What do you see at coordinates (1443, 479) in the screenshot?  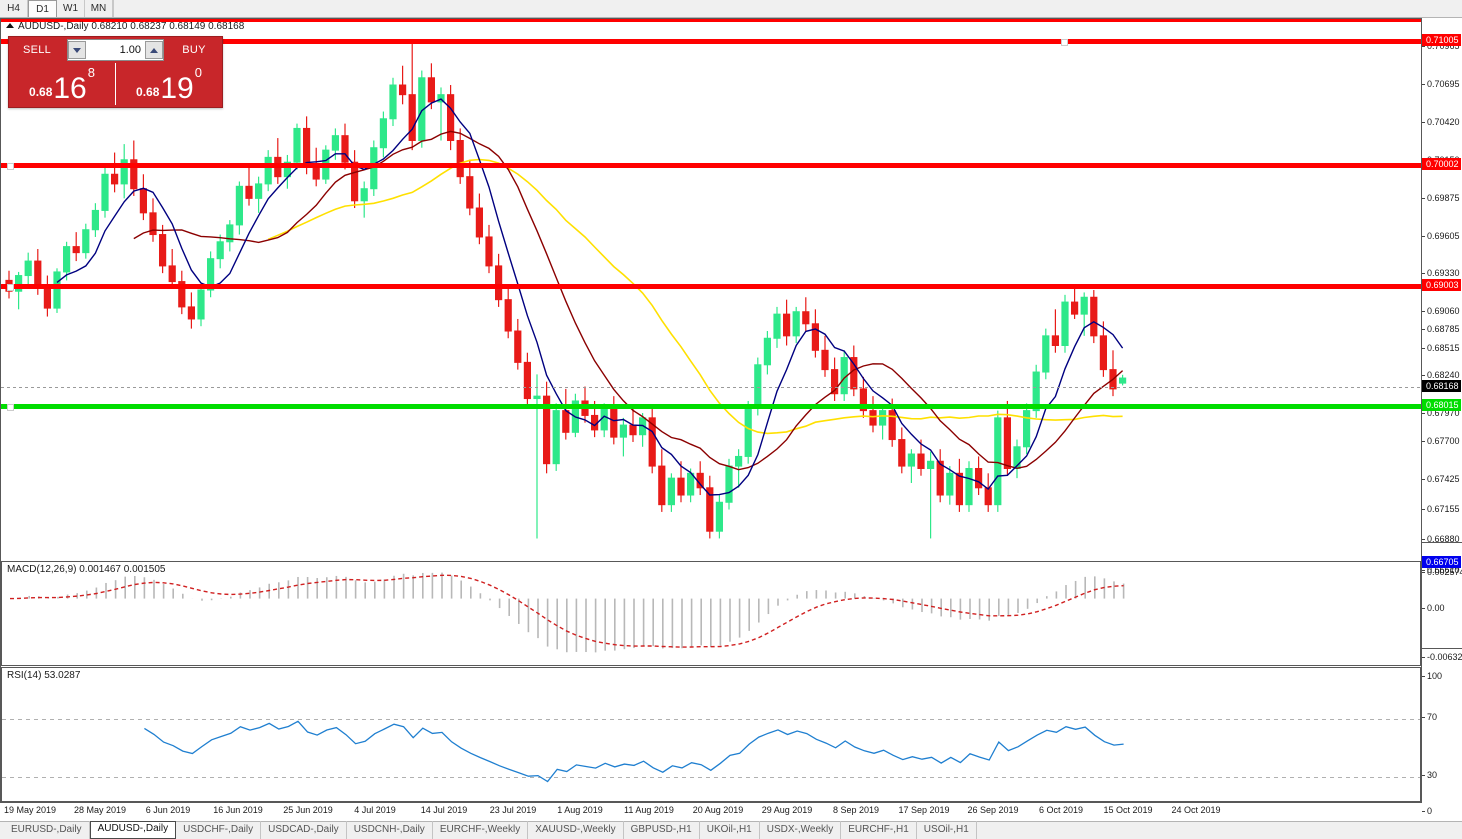 I see `price-tick-label: 0.67425` at bounding box center [1443, 479].